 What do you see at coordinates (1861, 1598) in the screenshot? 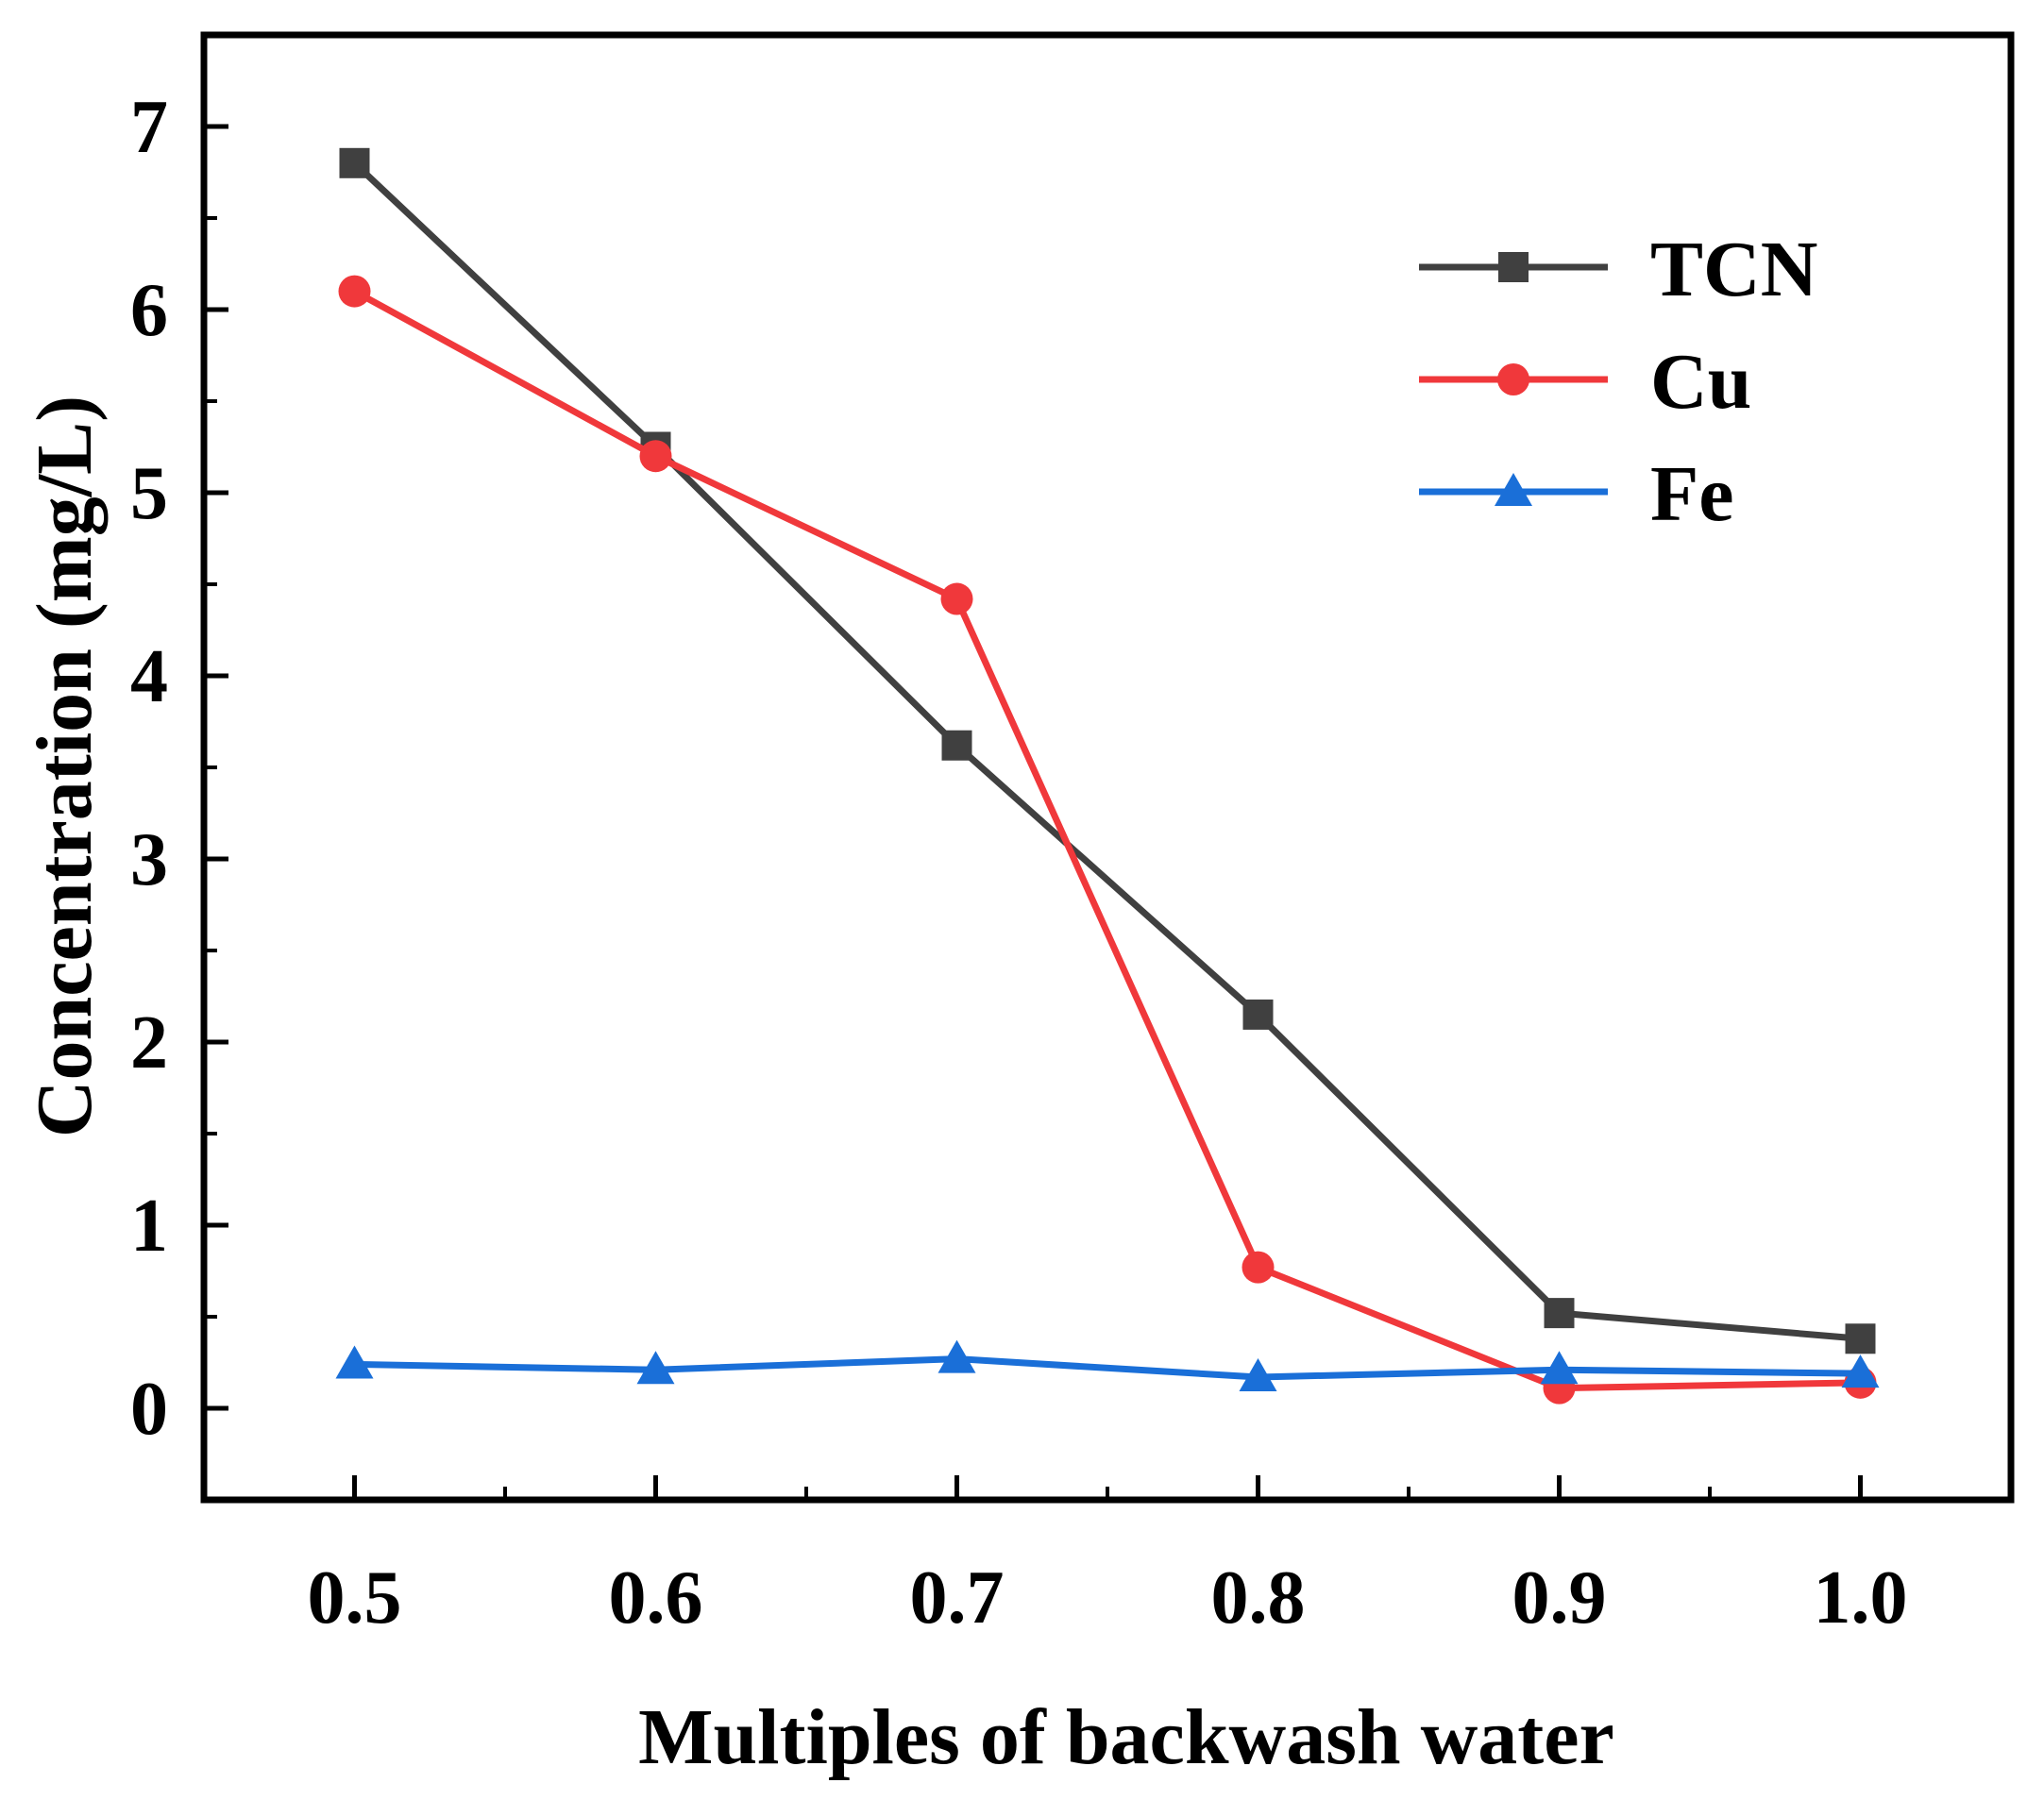
I see `x-tick-label: 1.0` at bounding box center [1861, 1598].